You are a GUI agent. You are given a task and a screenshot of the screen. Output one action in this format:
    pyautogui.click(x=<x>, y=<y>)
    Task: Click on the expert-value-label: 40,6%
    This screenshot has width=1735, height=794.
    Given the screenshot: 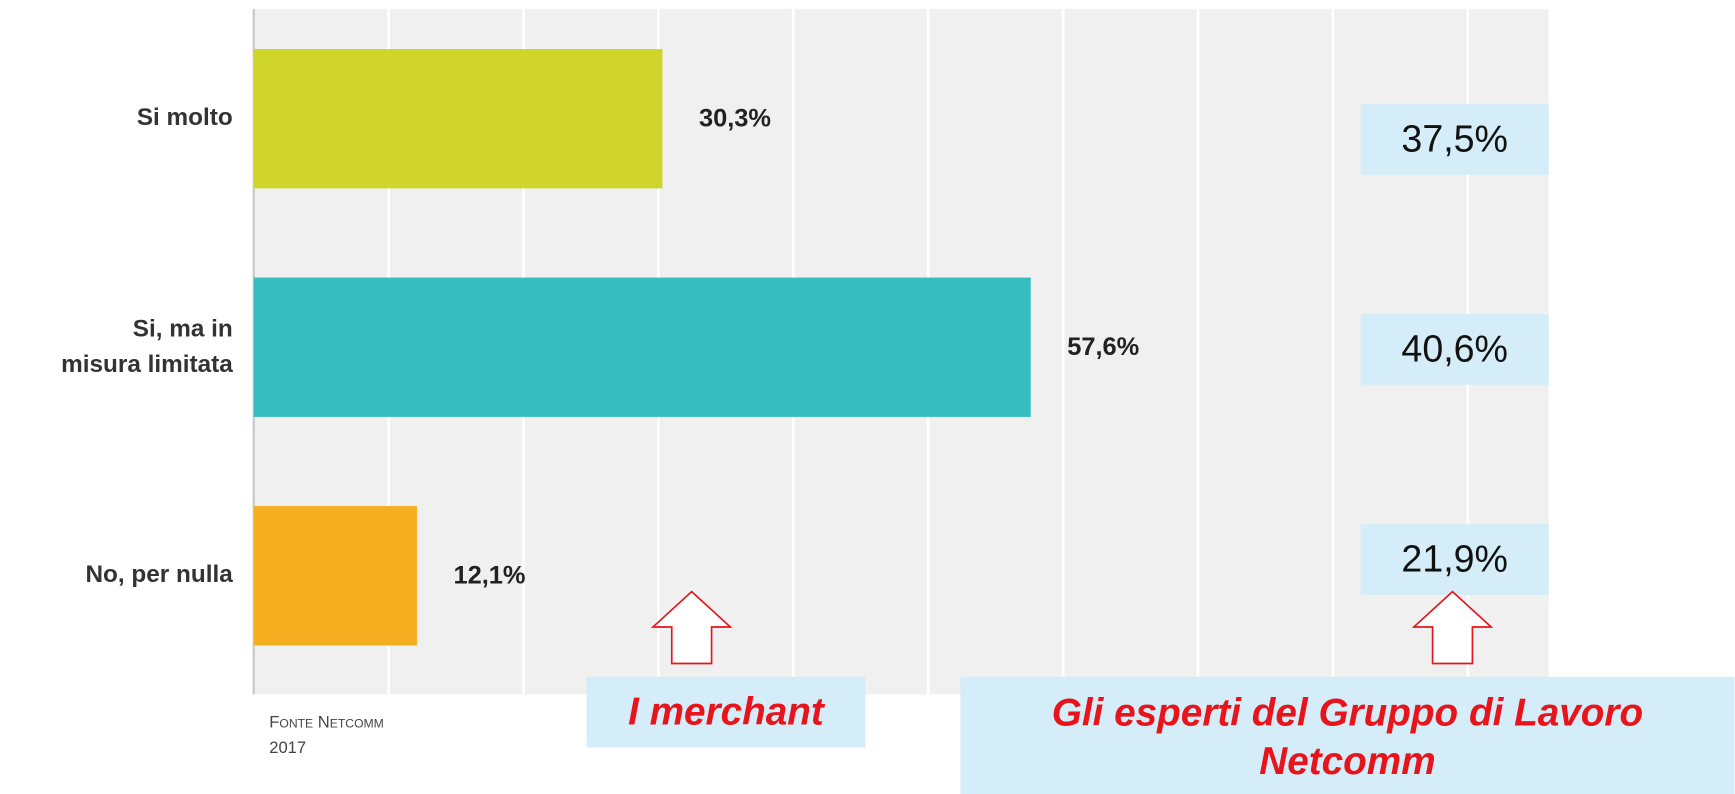 What is the action you would take?
    pyautogui.click(x=1454, y=349)
    